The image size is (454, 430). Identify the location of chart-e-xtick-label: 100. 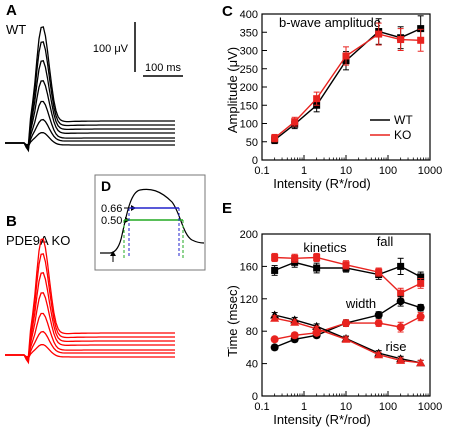
(388, 407).